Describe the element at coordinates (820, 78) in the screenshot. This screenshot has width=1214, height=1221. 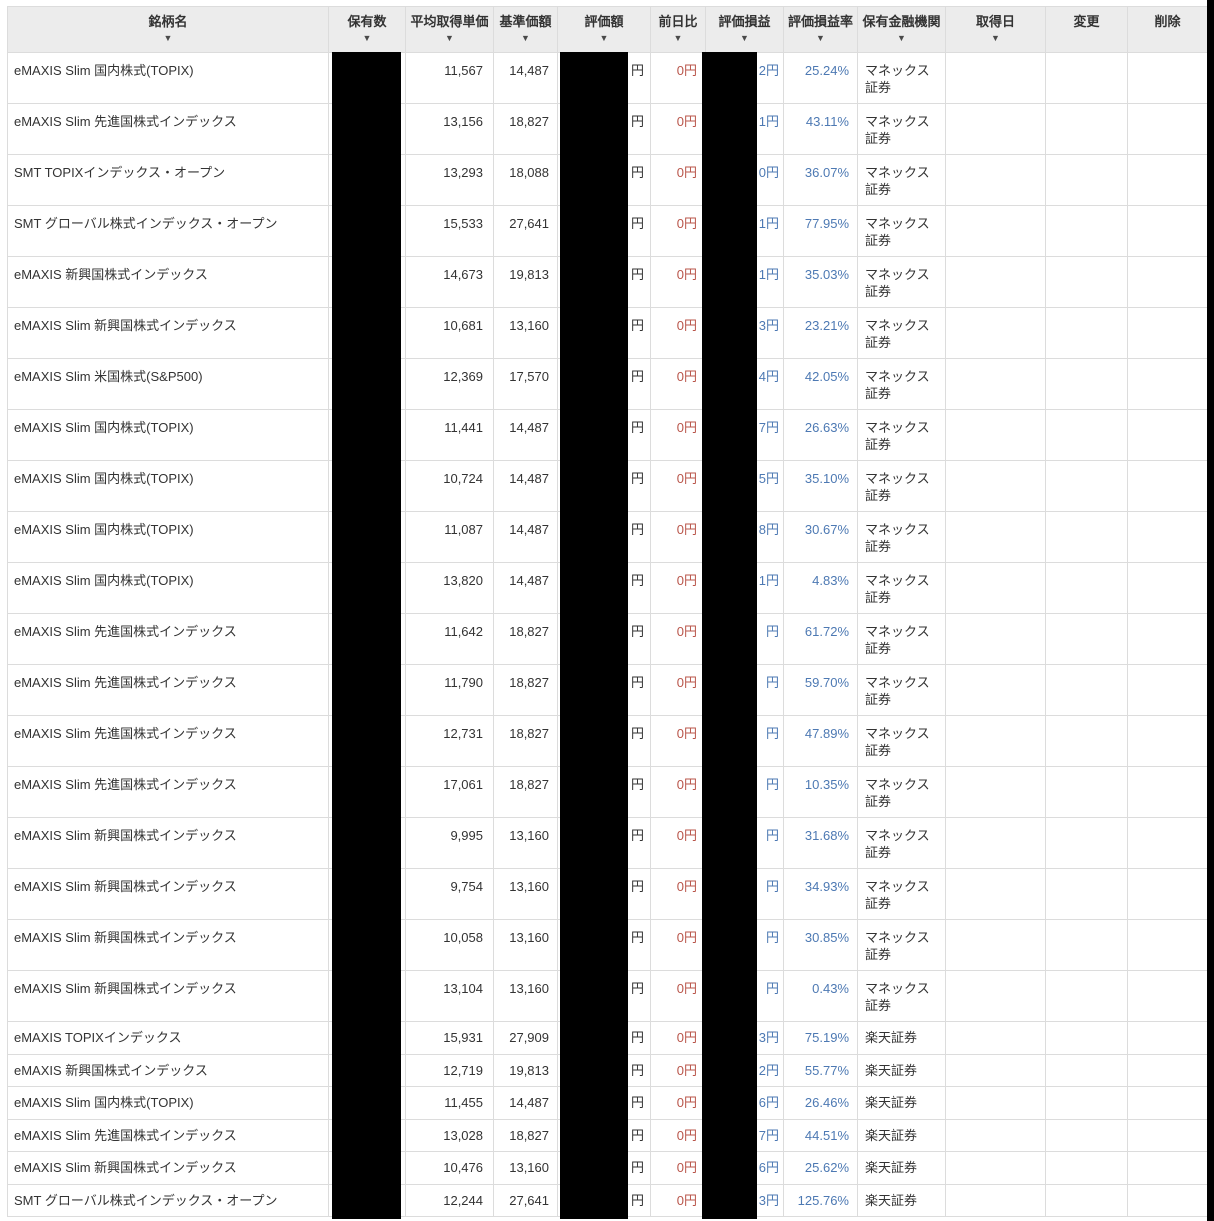
I see `pl_rate-cell: 25.24%` at that location.